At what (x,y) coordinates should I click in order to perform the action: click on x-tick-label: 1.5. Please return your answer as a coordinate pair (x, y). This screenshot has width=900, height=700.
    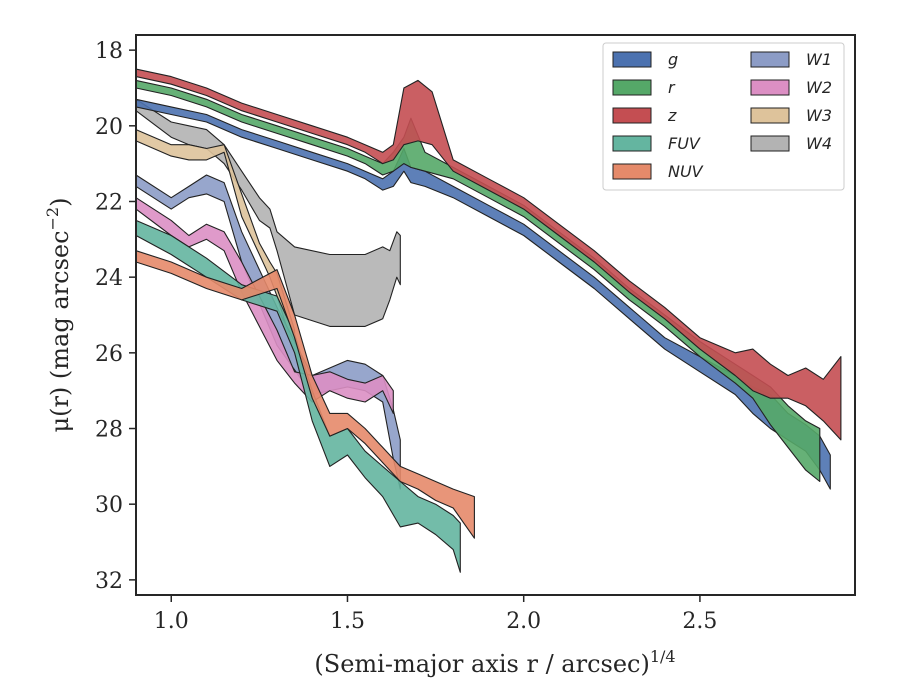
    Looking at the image, I should click on (347, 621).